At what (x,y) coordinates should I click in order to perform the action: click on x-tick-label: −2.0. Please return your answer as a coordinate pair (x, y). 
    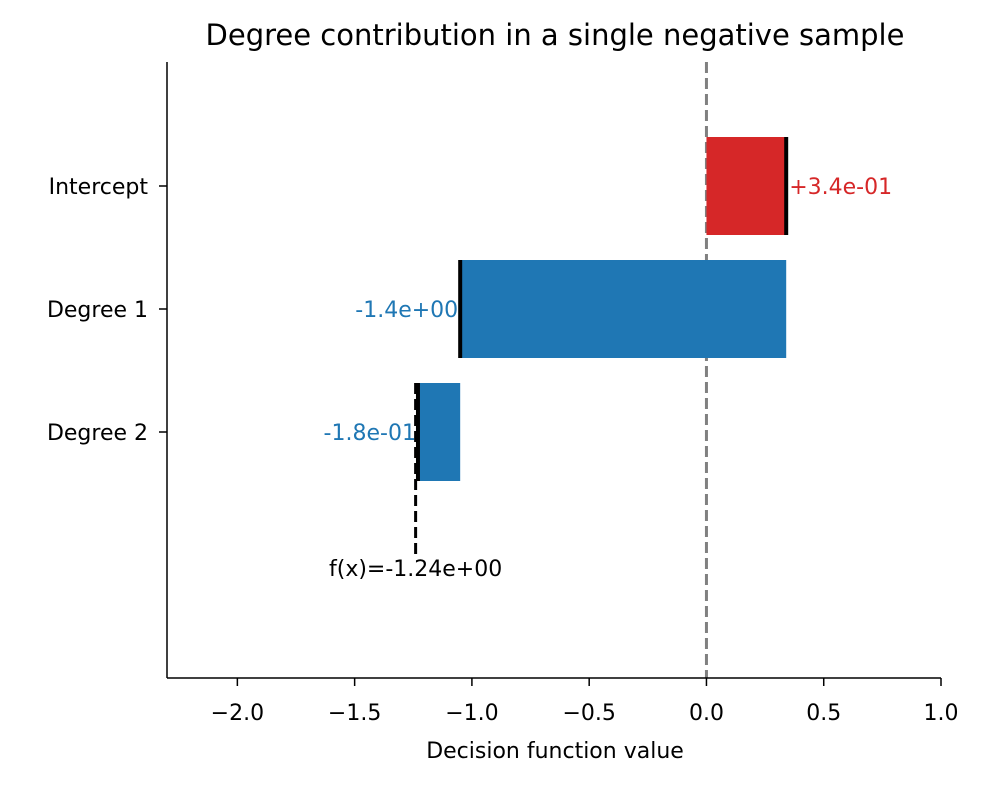
    Looking at the image, I should click on (237, 713).